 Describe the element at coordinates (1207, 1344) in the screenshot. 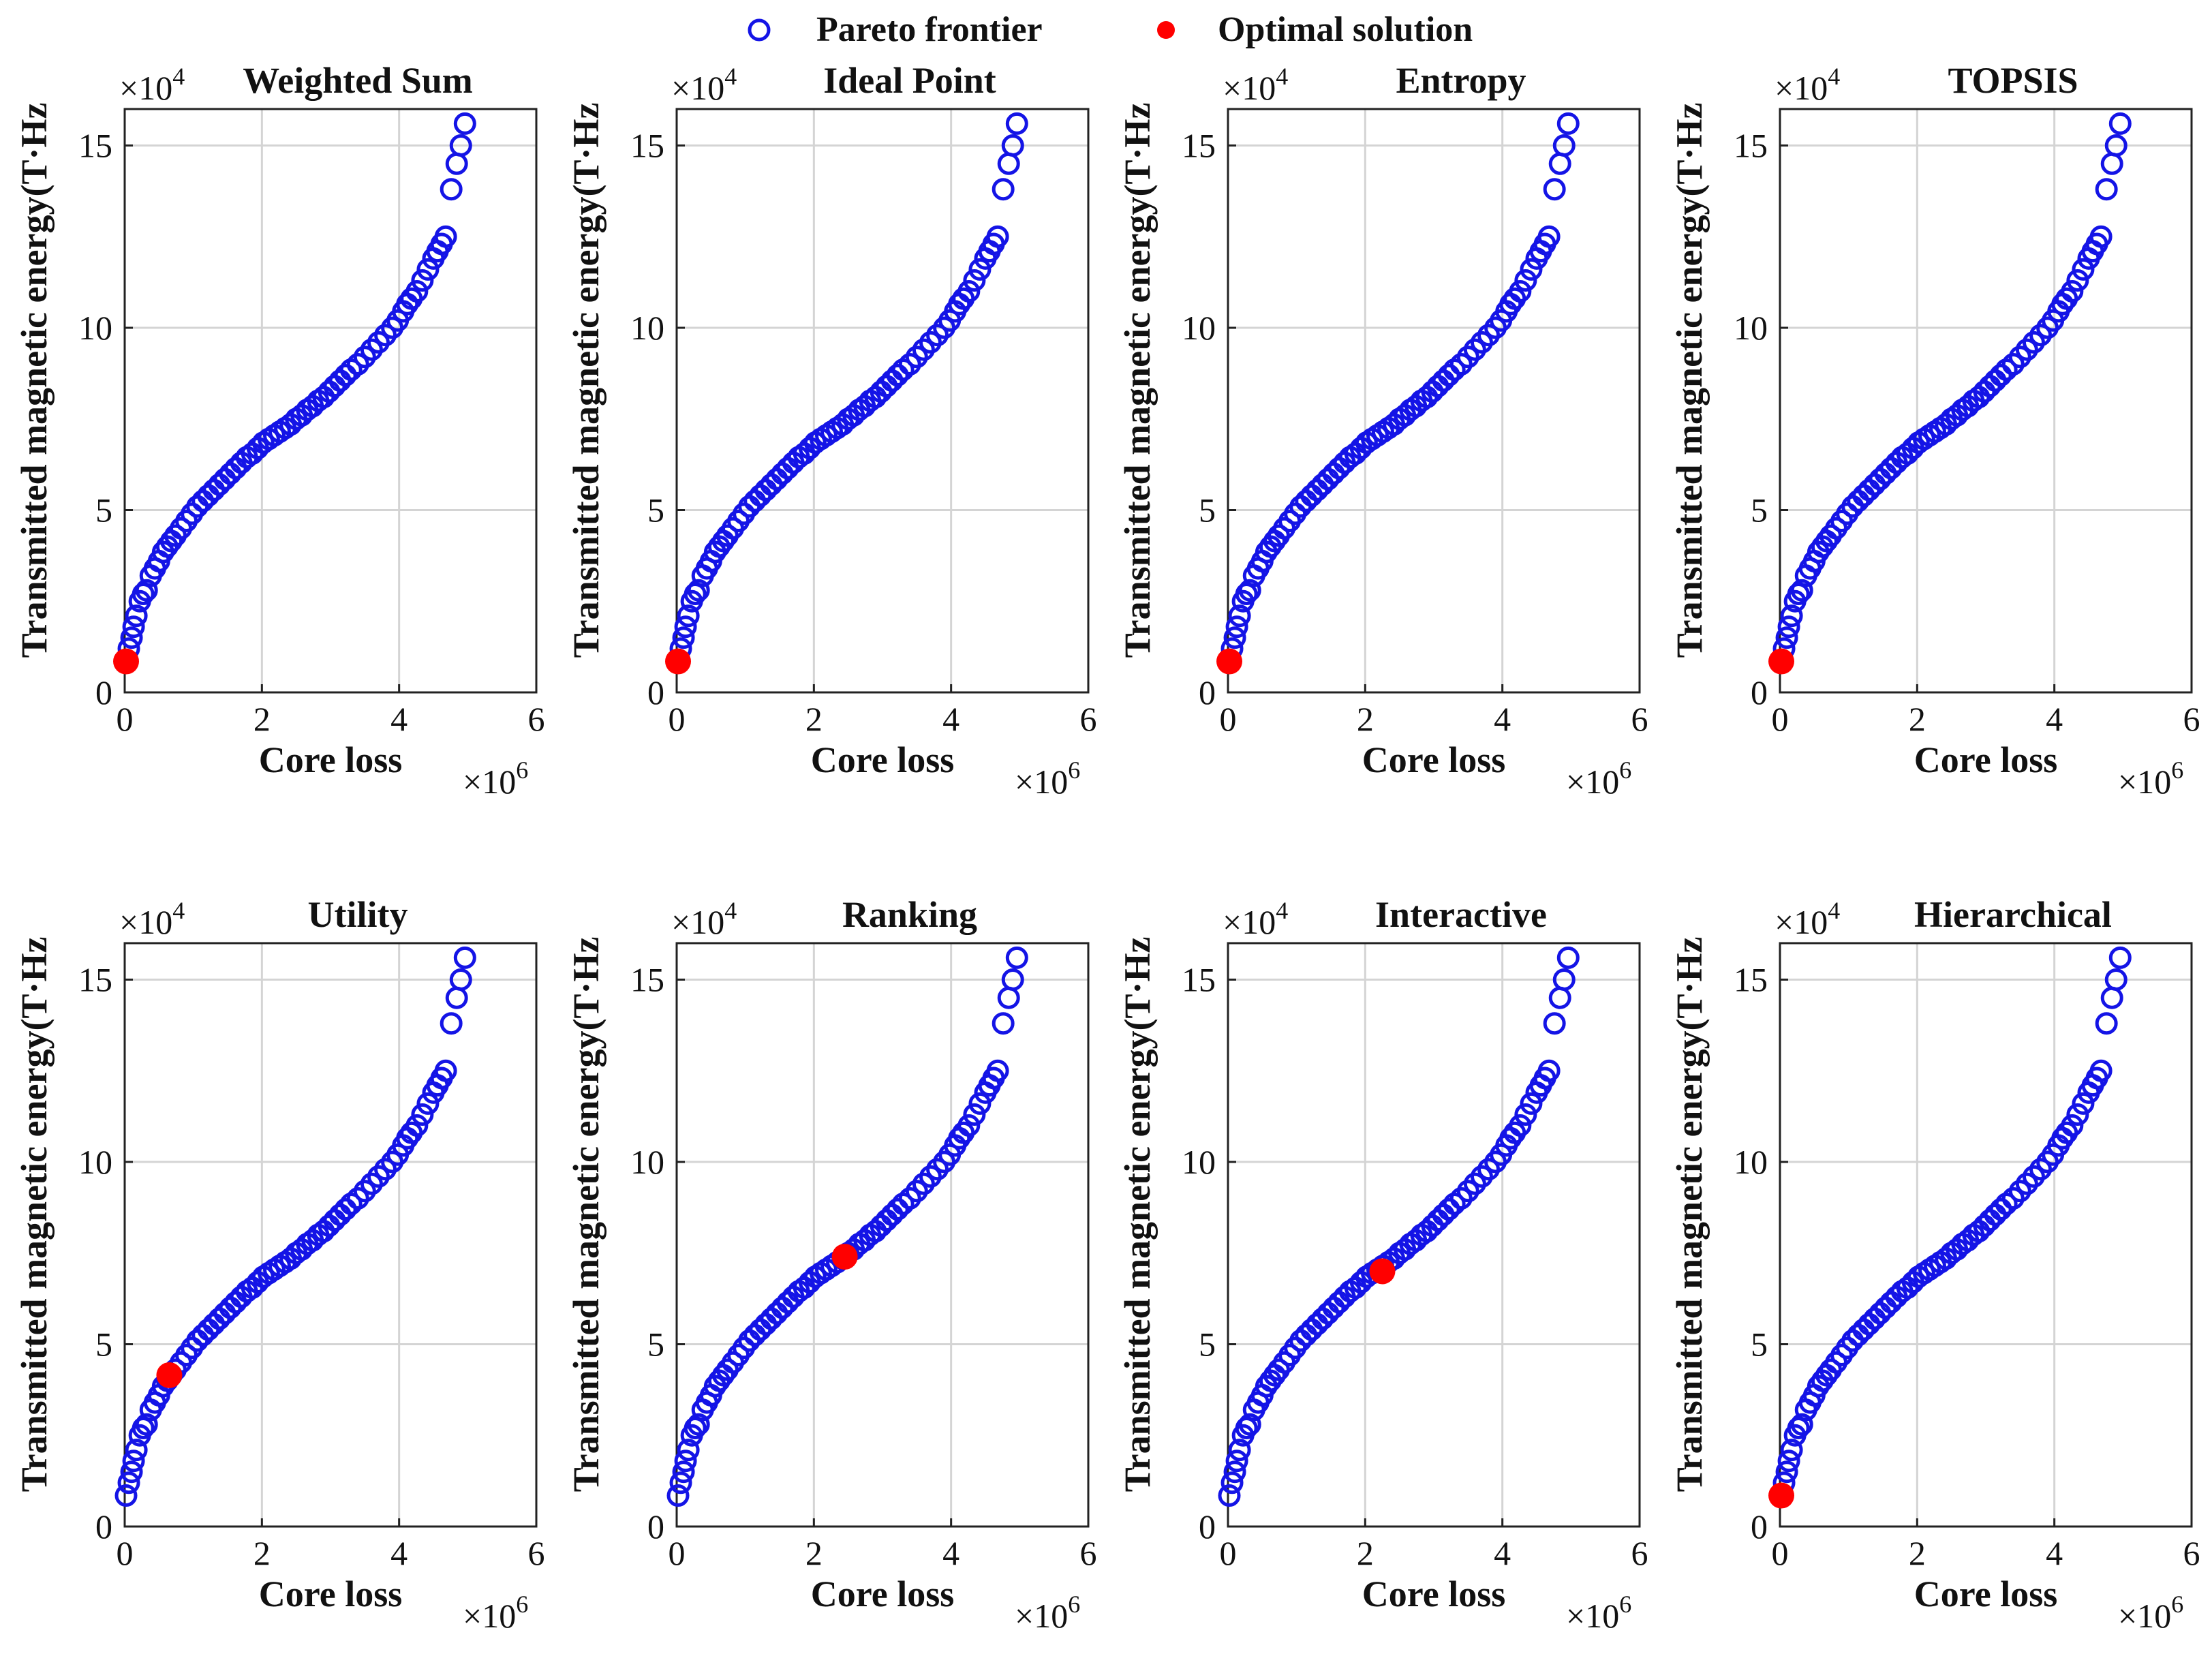

I see `y-tick-label: 5` at that location.